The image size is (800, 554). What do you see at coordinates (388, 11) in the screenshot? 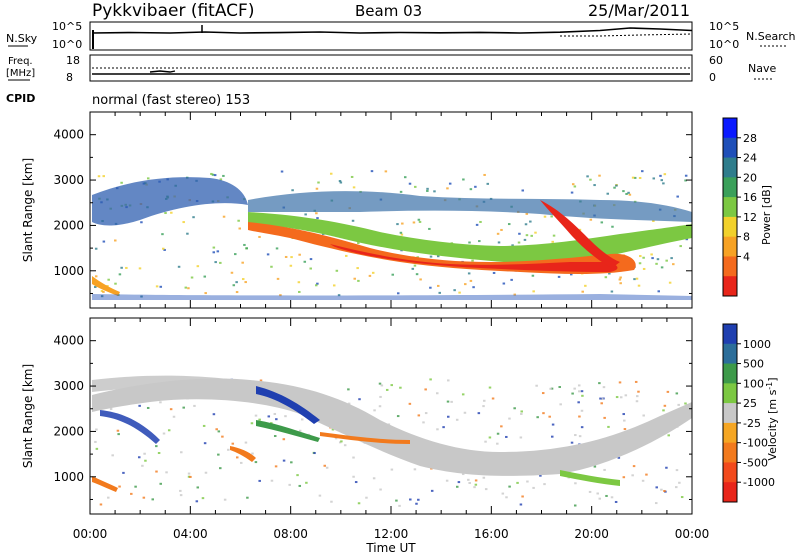
I see `beam-title: Beam 03` at bounding box center [388, 11].